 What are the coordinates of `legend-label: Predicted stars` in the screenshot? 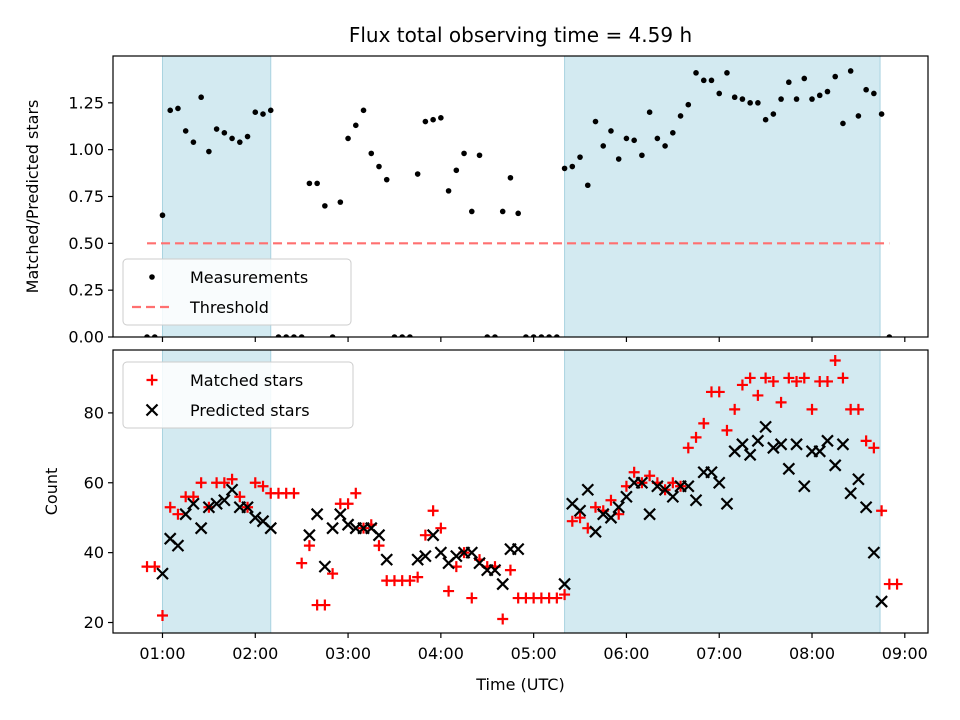 It's located at (250, 410).